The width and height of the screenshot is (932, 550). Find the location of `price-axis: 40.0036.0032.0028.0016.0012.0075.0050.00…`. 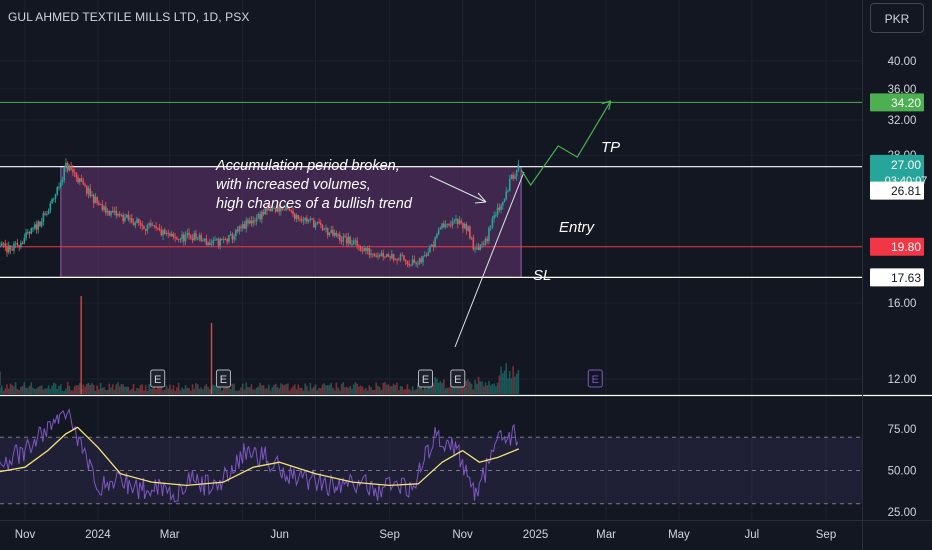

price-axis: 40.0036.0032.0028.0016.0012.0075.0050.00… is located at coordinates (898, 287).